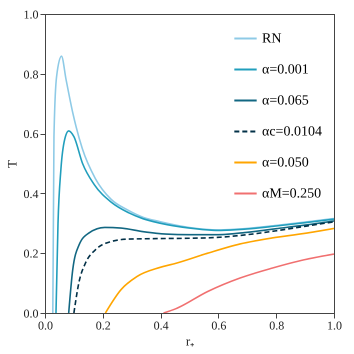 This screenshot has height=354, width=354. What do you see at coordinates (45, 325) in the screenshot?
I see `x-tick-label: 0.0` at bounding box center [45, 325].